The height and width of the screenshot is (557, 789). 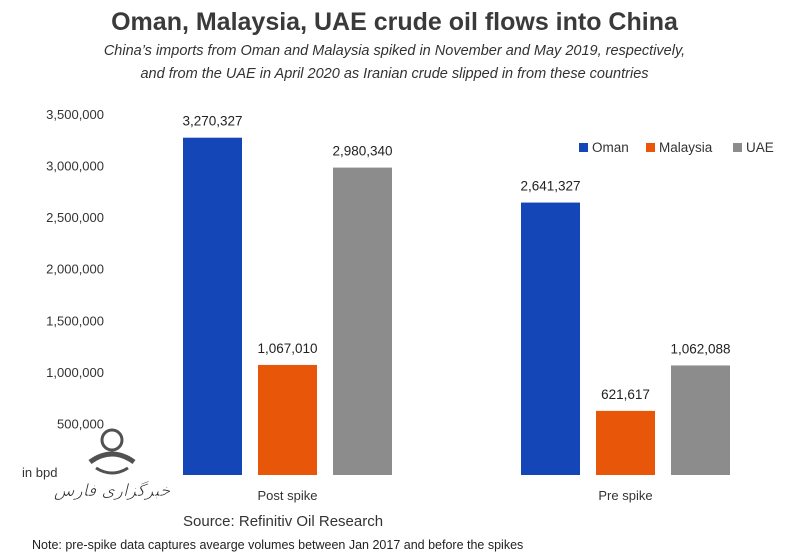 I want to click on y-tick-label: 1,500,000, so click(x=75, y=320).